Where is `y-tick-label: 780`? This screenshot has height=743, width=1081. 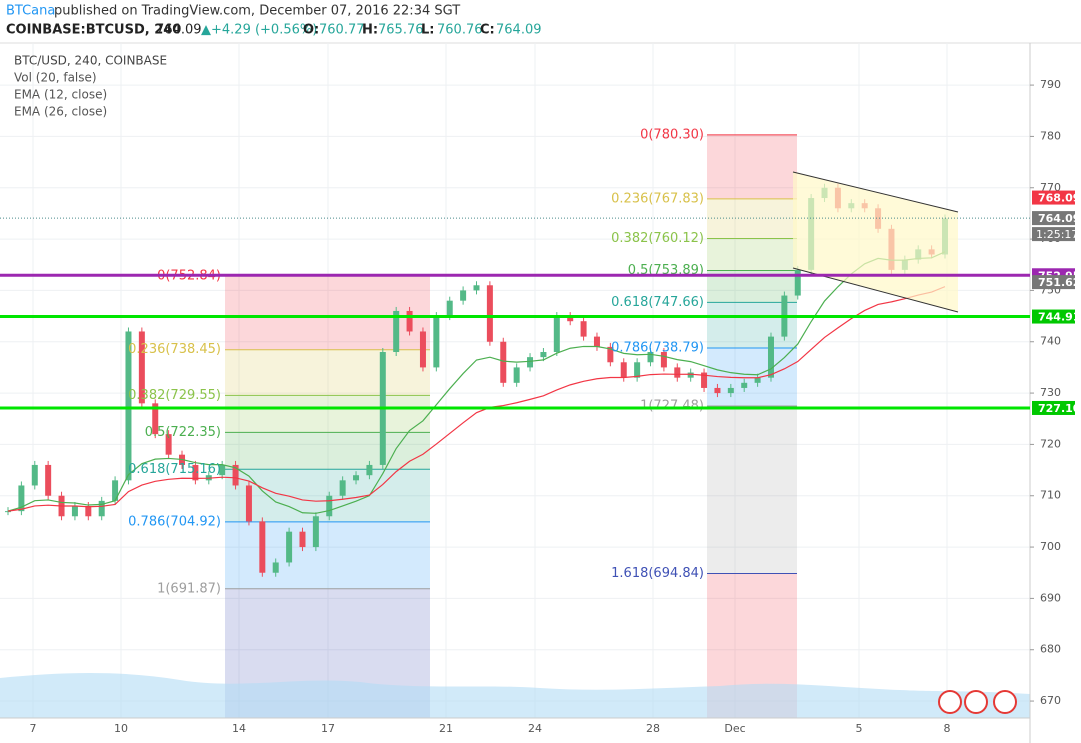 y-tick-label: 780 is located at coordinates (1050, 135).